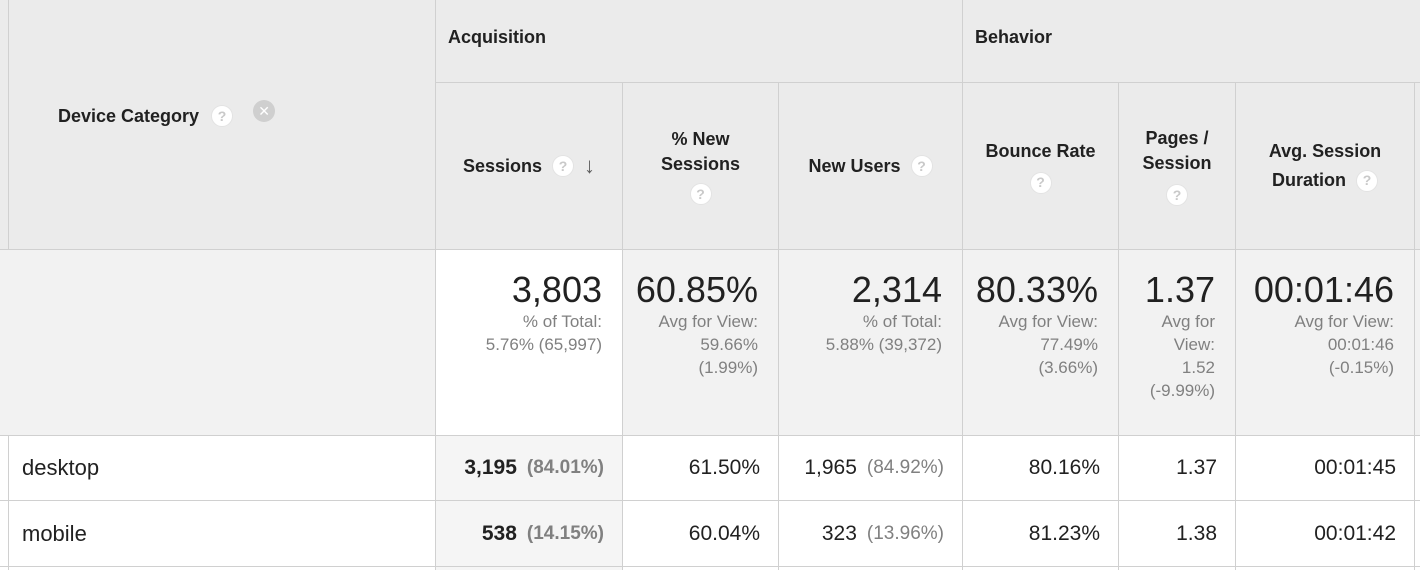  Describe the element at coordinates (1355, 533) in the screenshot. I see `duration-cell: 00:01:42` at that location.